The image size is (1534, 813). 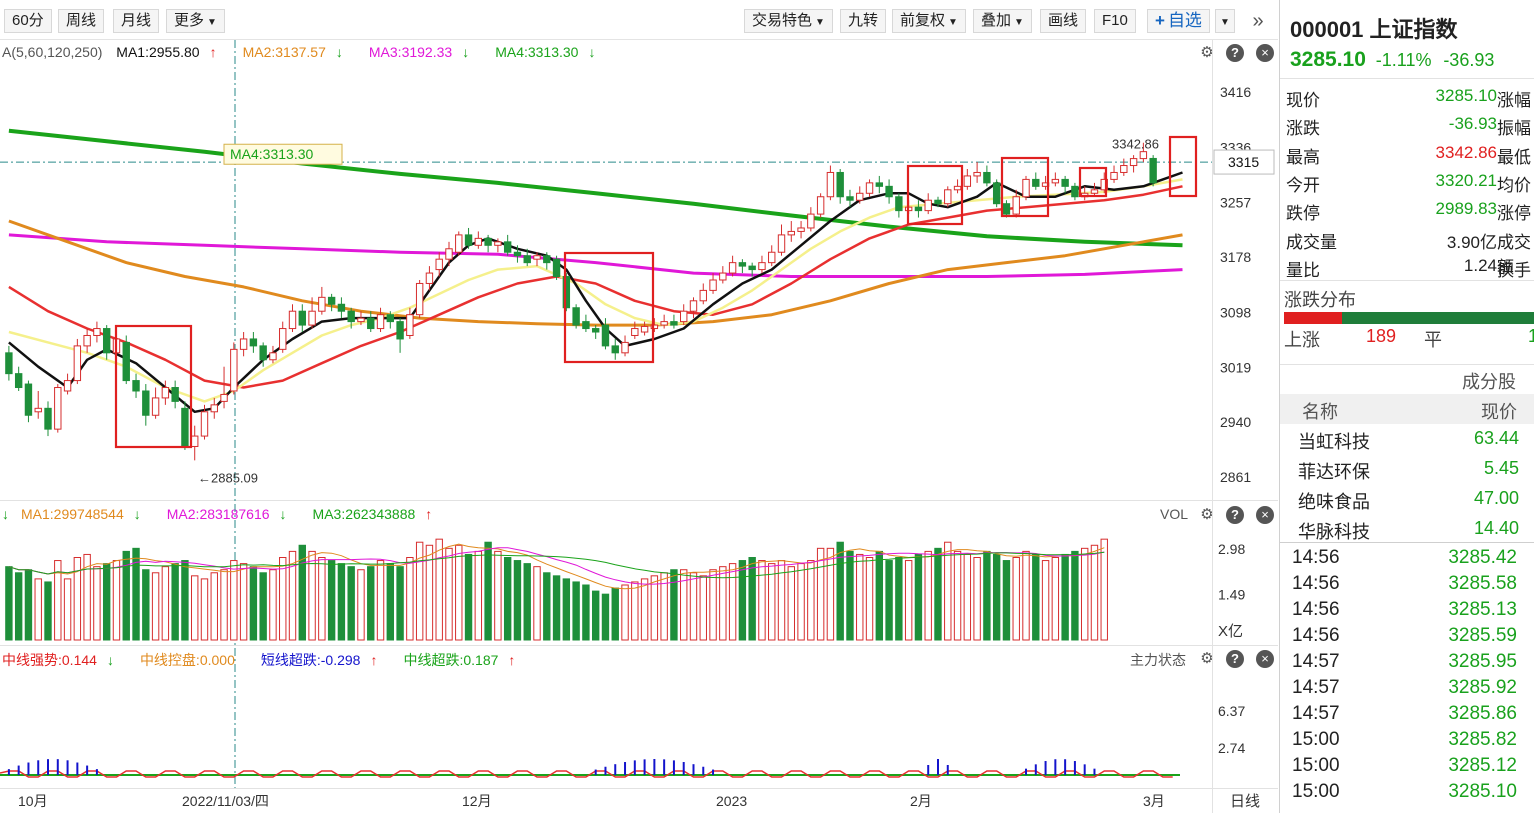 What do you see at coordinates (1407, 250) in the screenshot?
I see `quote-row: 成交量 3.90亿 成交额` at bounding box center [1407, 250].